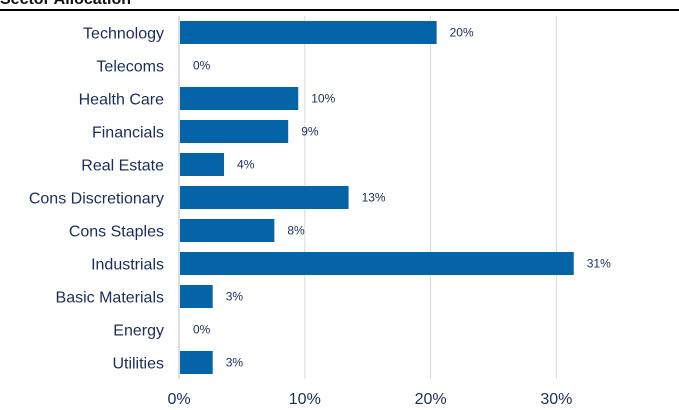  Describe the element at coordinates (305, 399) in the screenshot. I see `x-tick-label: 10%` at that location.